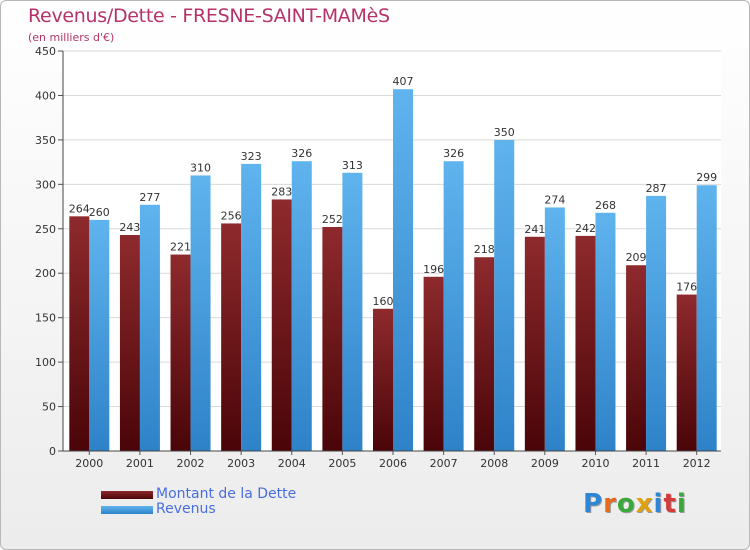  What do you see at coordinates (706, 318) in the screenshot?
I see `bar-revenus-2012` at bounding box center [706, 318].